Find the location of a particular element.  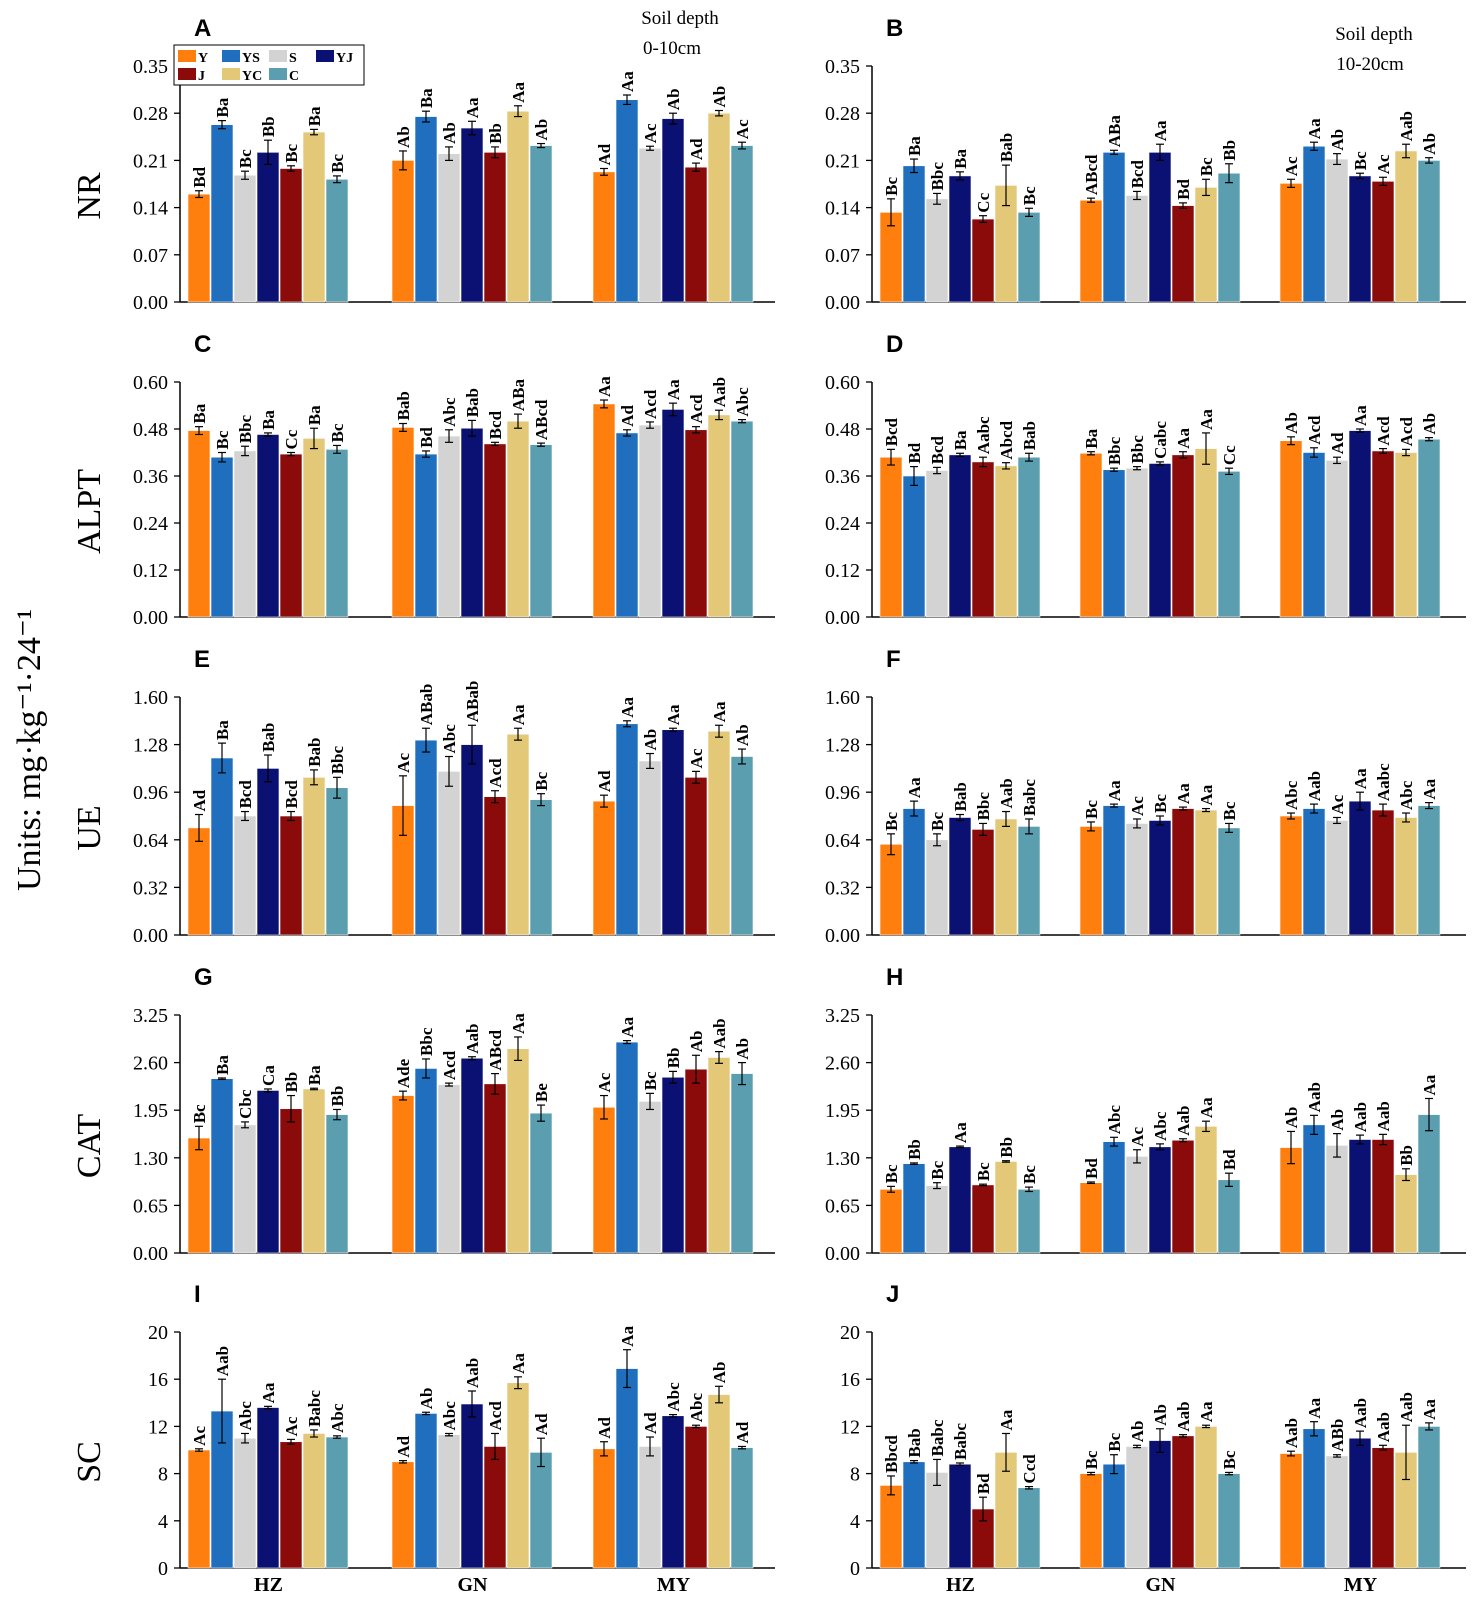

legend-swatch-YC is located at coordinates (231, 74).